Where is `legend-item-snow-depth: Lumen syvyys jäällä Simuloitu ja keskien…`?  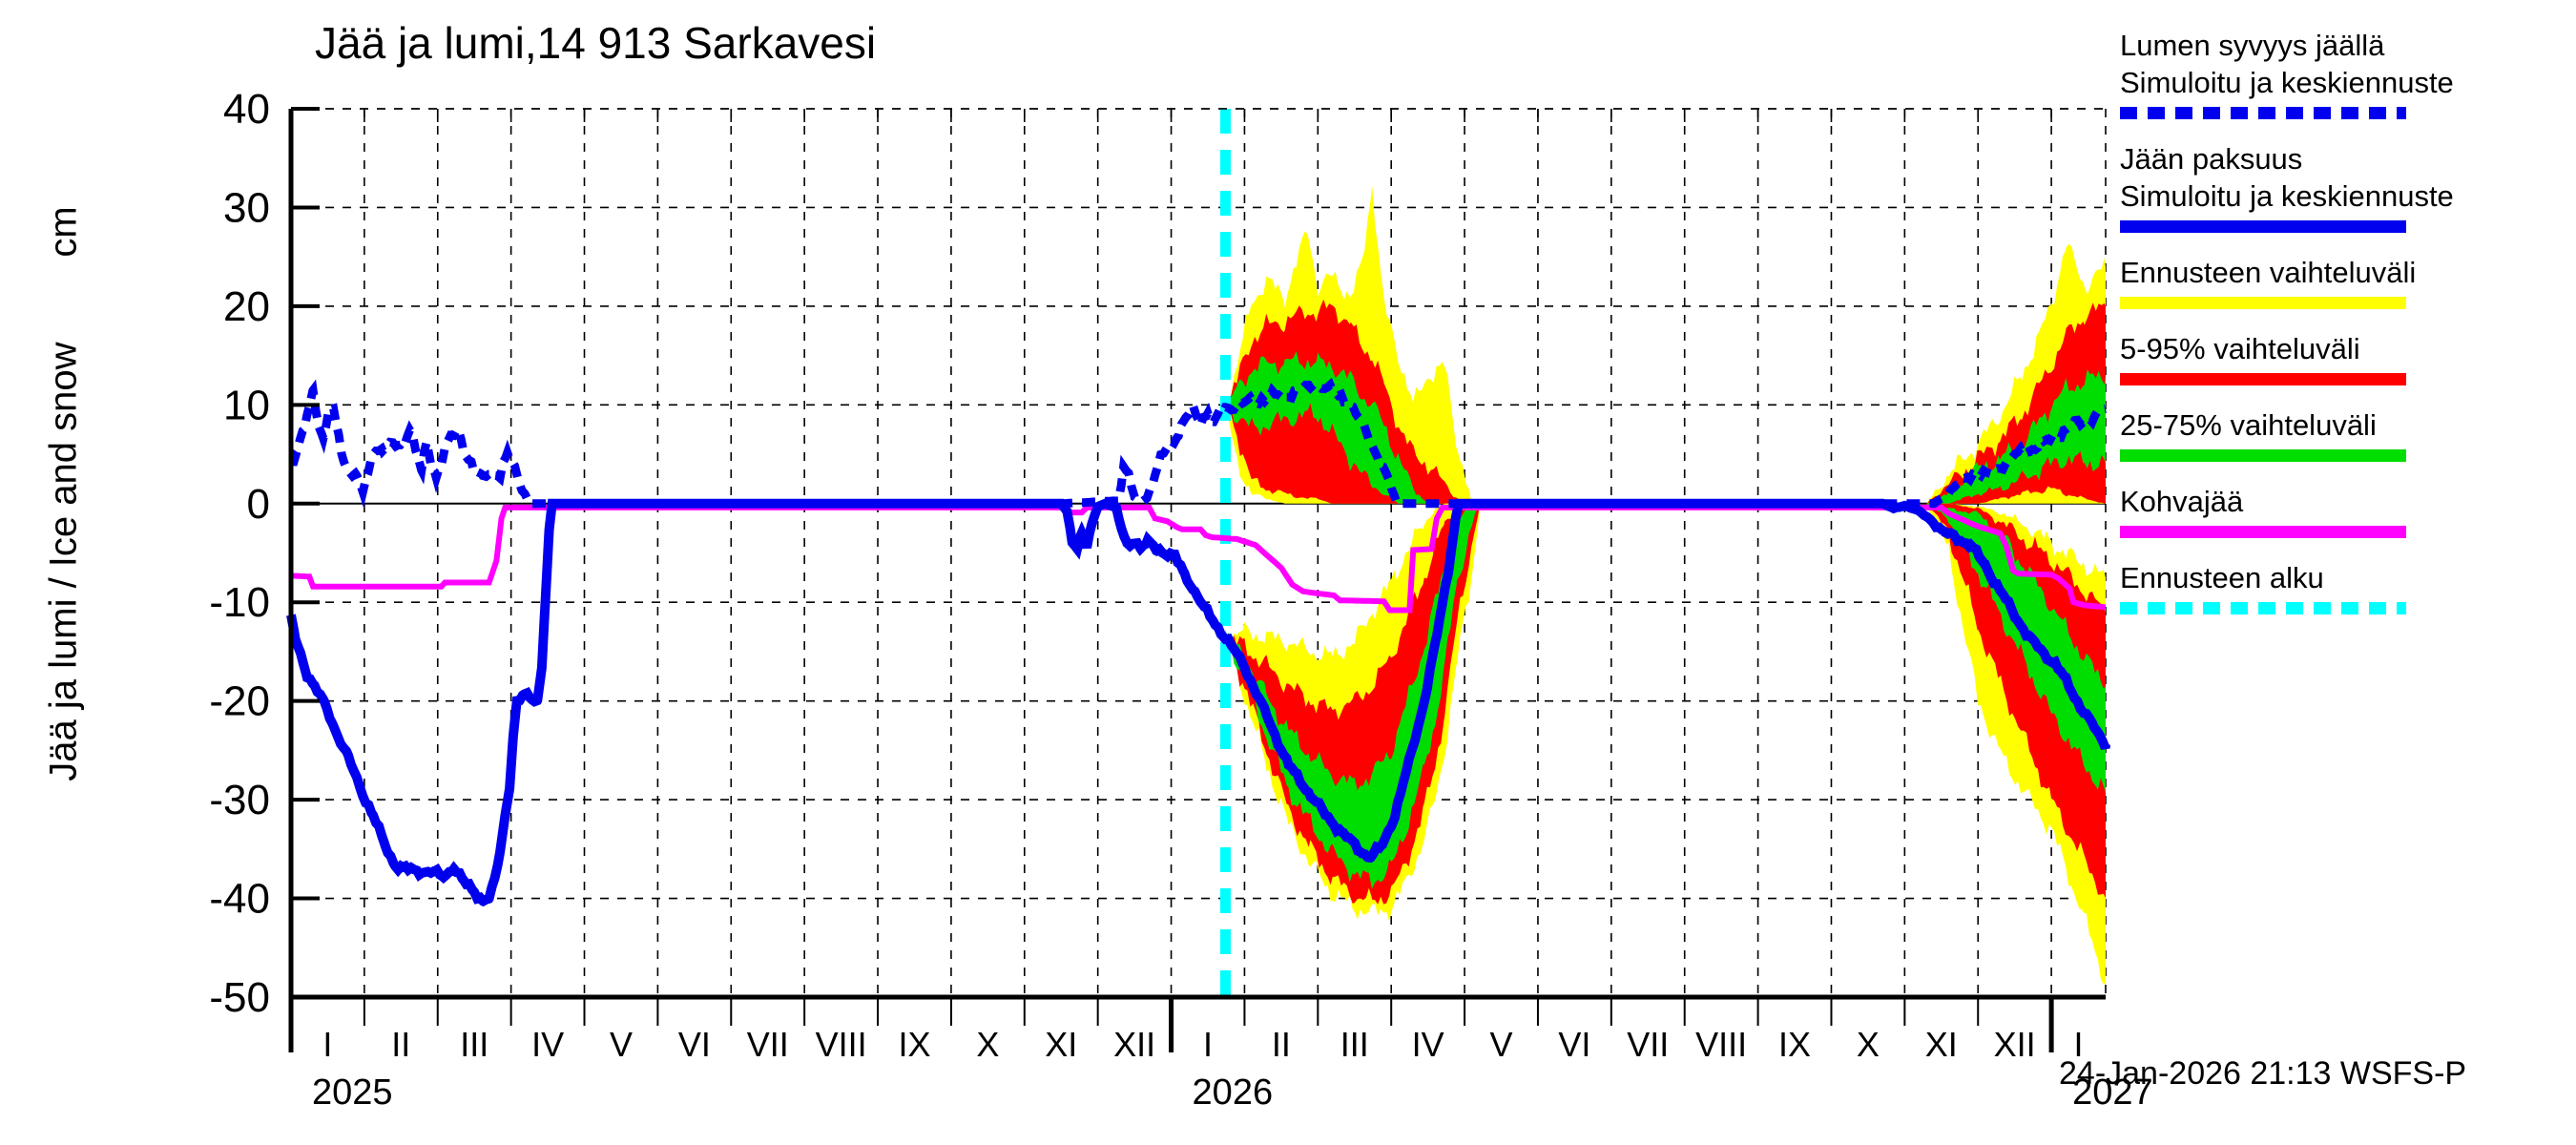 legend-item-snow-depth: Lumen syvyys jäällä Simuloitu ja keskien… is located at coordinates (2344, 73).